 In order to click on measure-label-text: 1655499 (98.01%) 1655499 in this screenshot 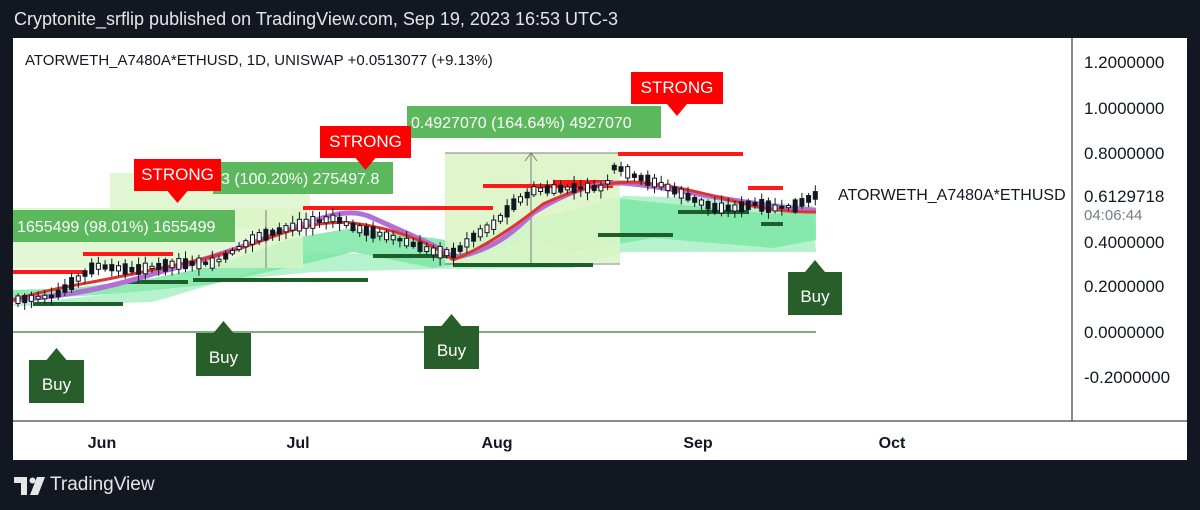, I will do `click(116, 227)`.